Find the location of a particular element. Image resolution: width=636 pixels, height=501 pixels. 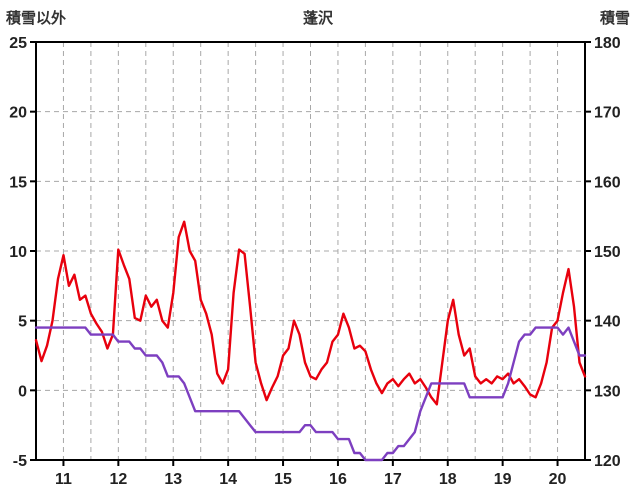

x-tick-label: 19 is located at coordinates (503, 479).